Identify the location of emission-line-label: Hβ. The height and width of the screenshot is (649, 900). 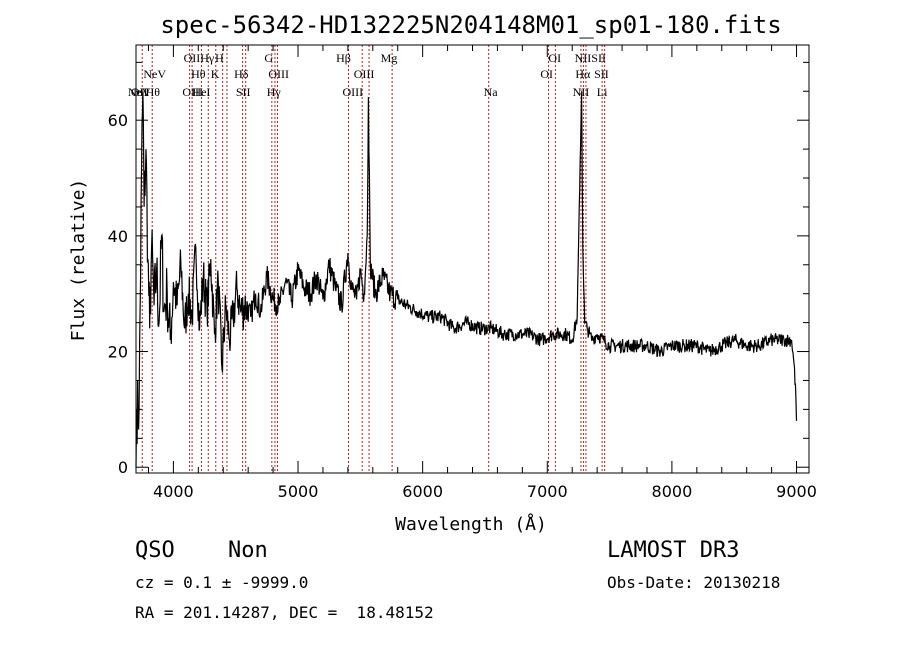
(343, 58).